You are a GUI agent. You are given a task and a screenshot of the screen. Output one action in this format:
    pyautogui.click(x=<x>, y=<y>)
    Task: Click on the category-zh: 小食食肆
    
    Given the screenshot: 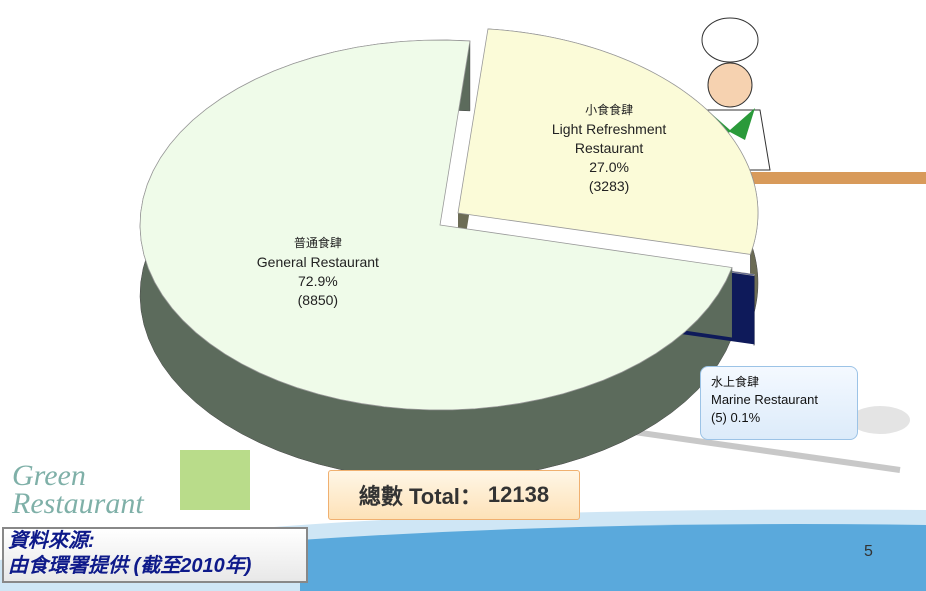 What is the action you would take?
    pyautogui.click(x=609, y=110)
    